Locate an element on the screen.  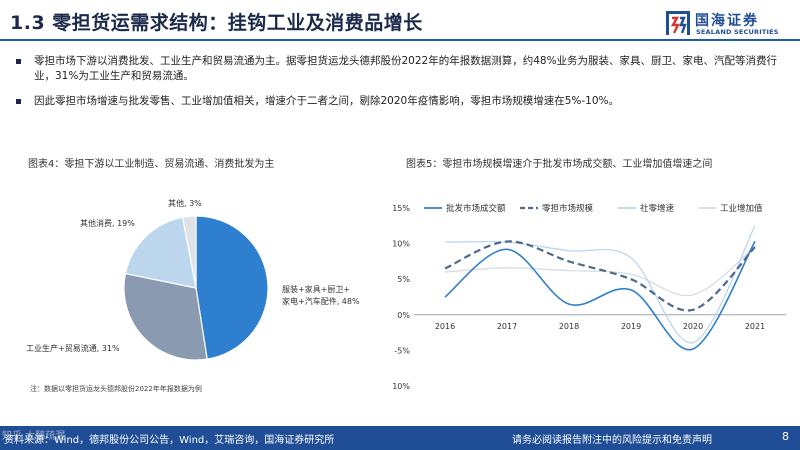
legend-label: 社零增速 is located at coordinates (657, 208).